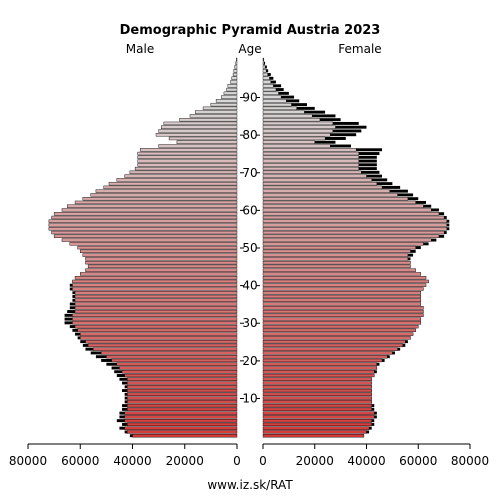 This screenshot has height=500, width=500. Describe the element at coordinates (263, 461) in the screenshot. I see `female-x-tick-label-0: 0` at that location.